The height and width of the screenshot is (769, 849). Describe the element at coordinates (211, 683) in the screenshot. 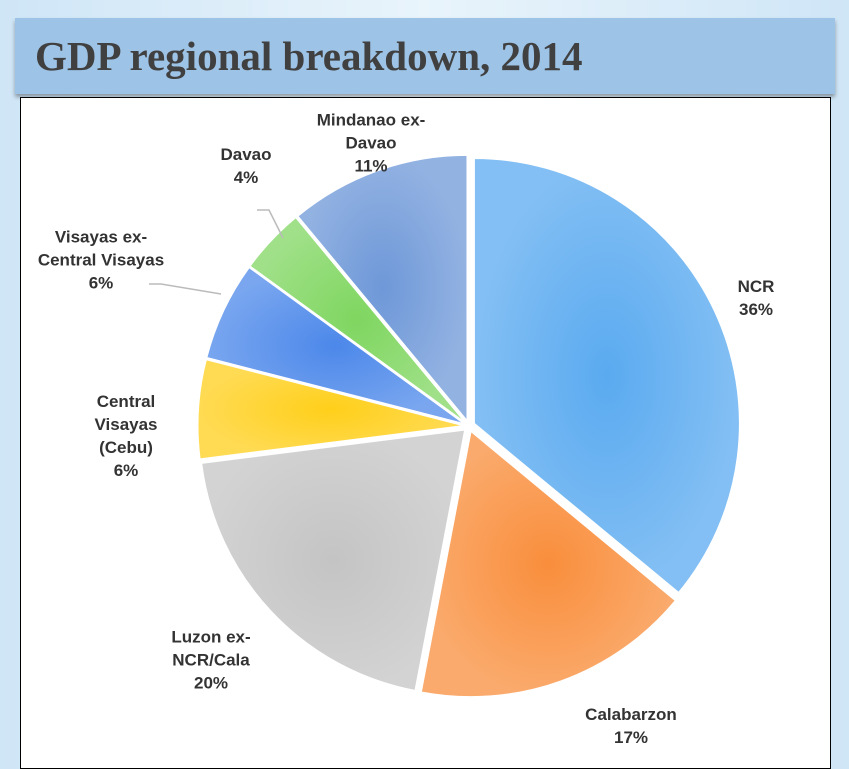

I see `value-label: 20%` at that location.